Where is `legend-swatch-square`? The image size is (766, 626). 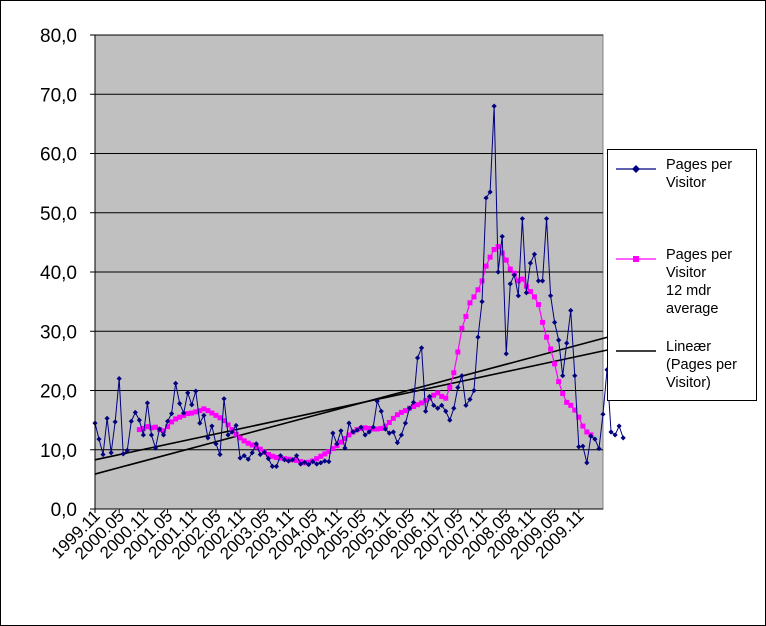
legend-swatch-square is located at coordinates (636, 259).